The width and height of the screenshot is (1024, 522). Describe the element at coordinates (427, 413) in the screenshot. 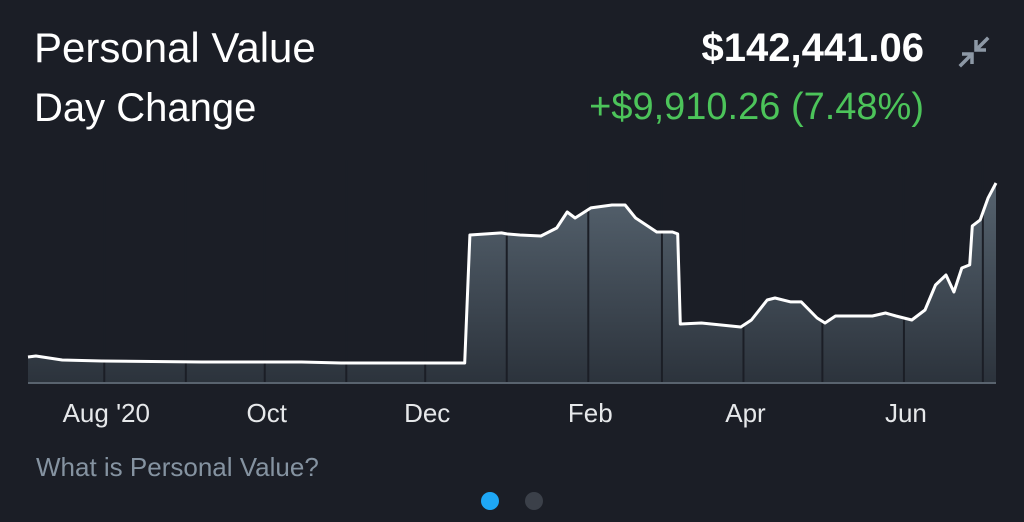

I see `x-tick-label: Dec` at that location.